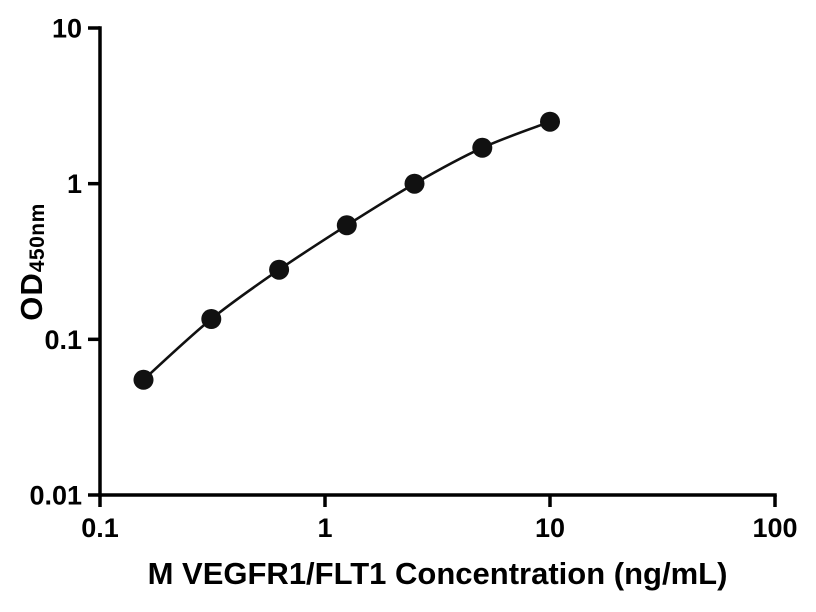  What do you see at coordinates (324, 528) in the screenshot?
I see `x-tick-label: 1` at bounding box center [324, 528].